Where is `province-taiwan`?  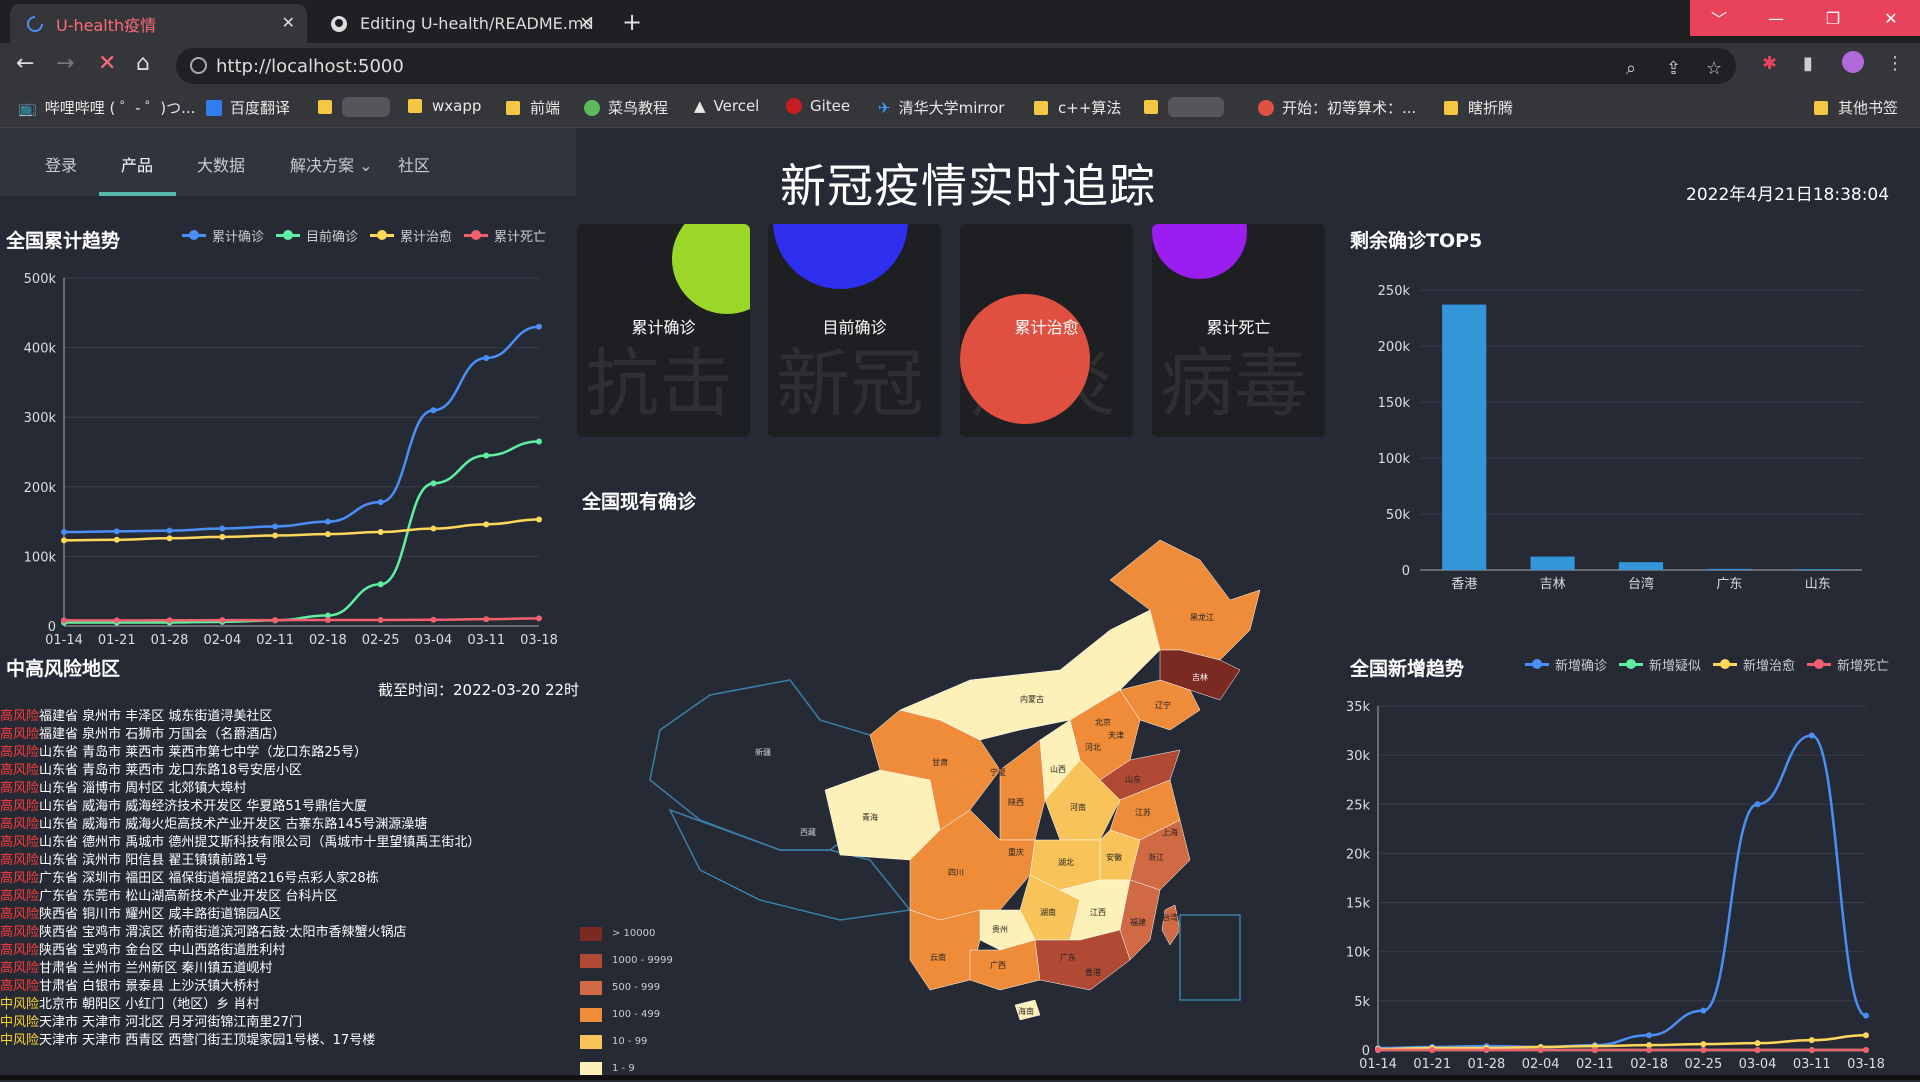
province-taiwan is located at coordinates (1171, 925).